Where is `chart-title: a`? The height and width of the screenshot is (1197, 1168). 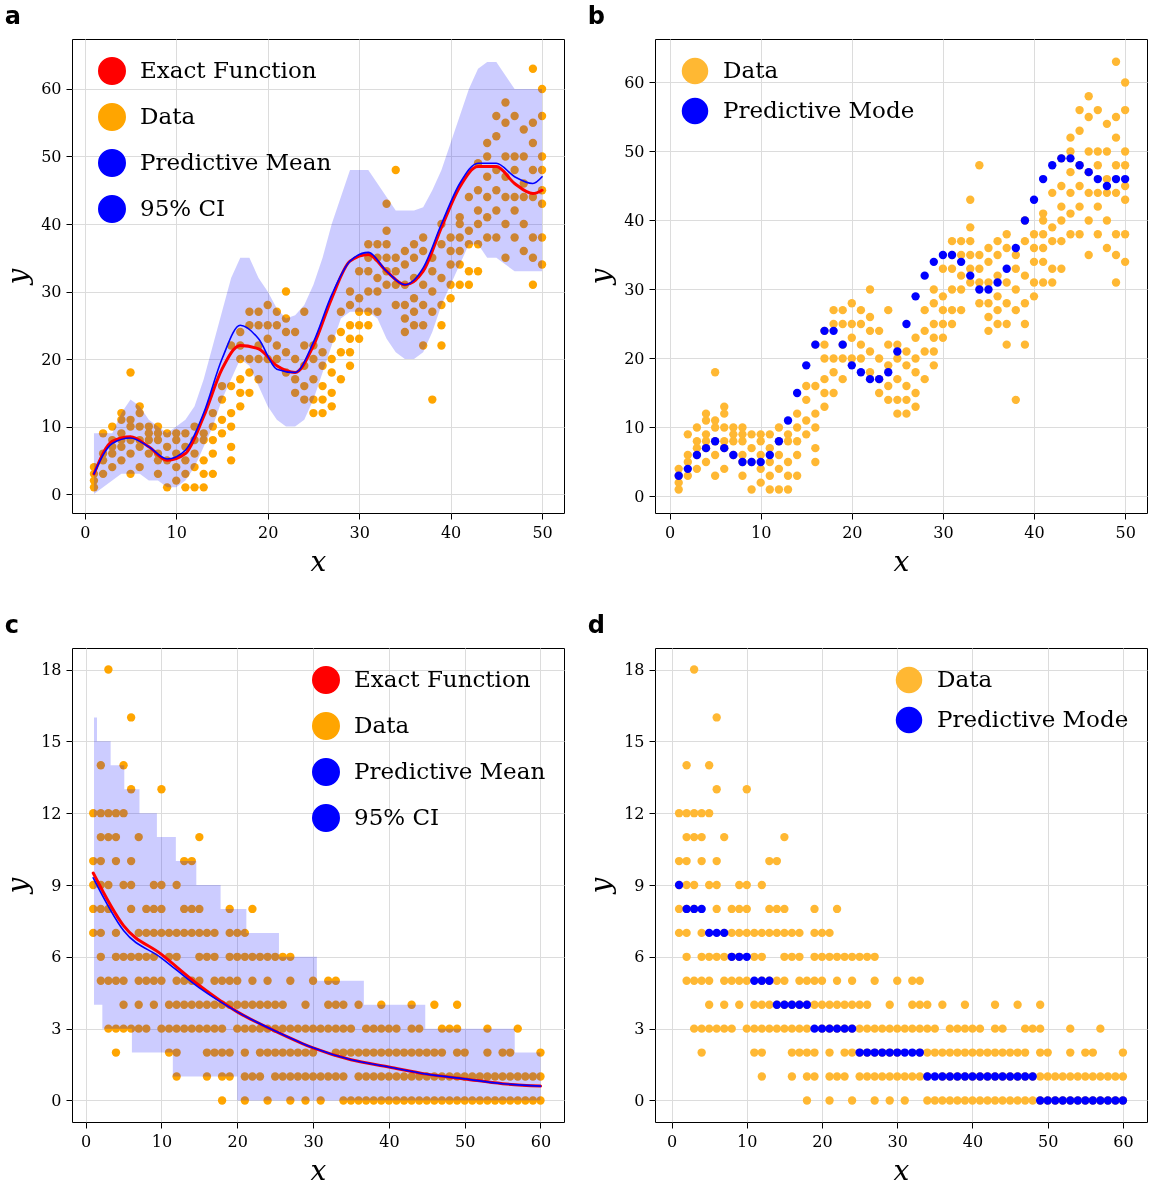
chart-title: a is located at coordinates (12, 16).